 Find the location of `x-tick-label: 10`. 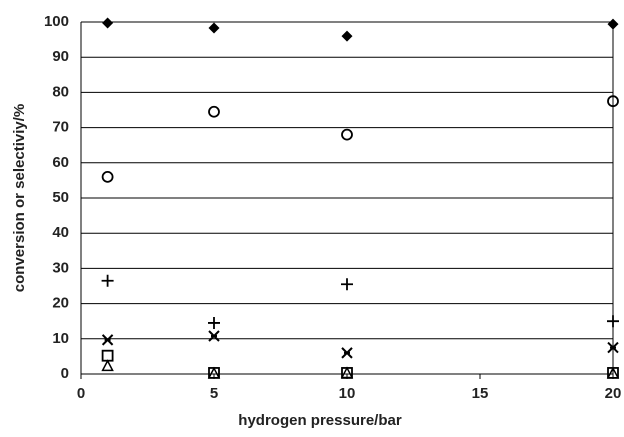

x-tick-label: 10 is located at coordinates (347, 393).